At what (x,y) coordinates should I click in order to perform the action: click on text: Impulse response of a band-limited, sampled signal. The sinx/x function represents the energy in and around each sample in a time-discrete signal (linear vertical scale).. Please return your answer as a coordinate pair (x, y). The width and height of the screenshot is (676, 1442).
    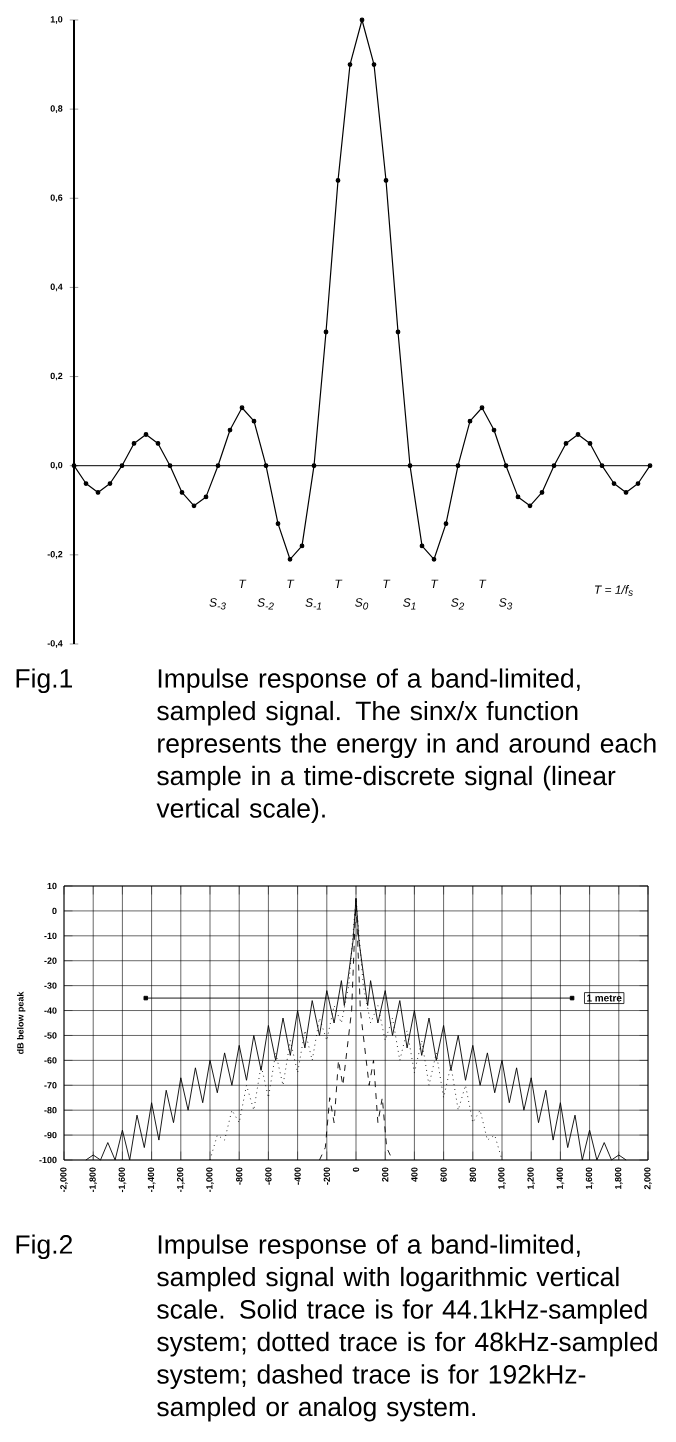
    Looking at the image, I should click on (406, 745).